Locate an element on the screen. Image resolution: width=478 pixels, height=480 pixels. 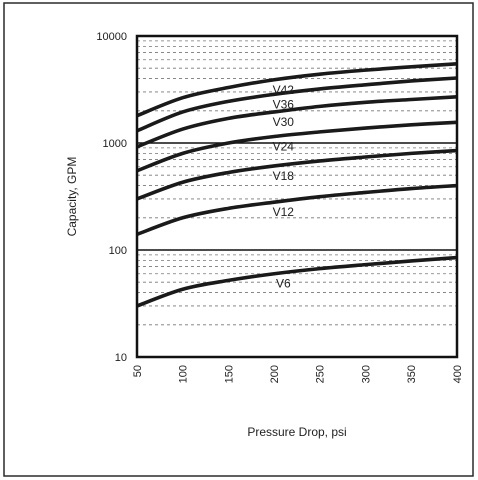
series-line-v6 is located at coordinates (297, 281).